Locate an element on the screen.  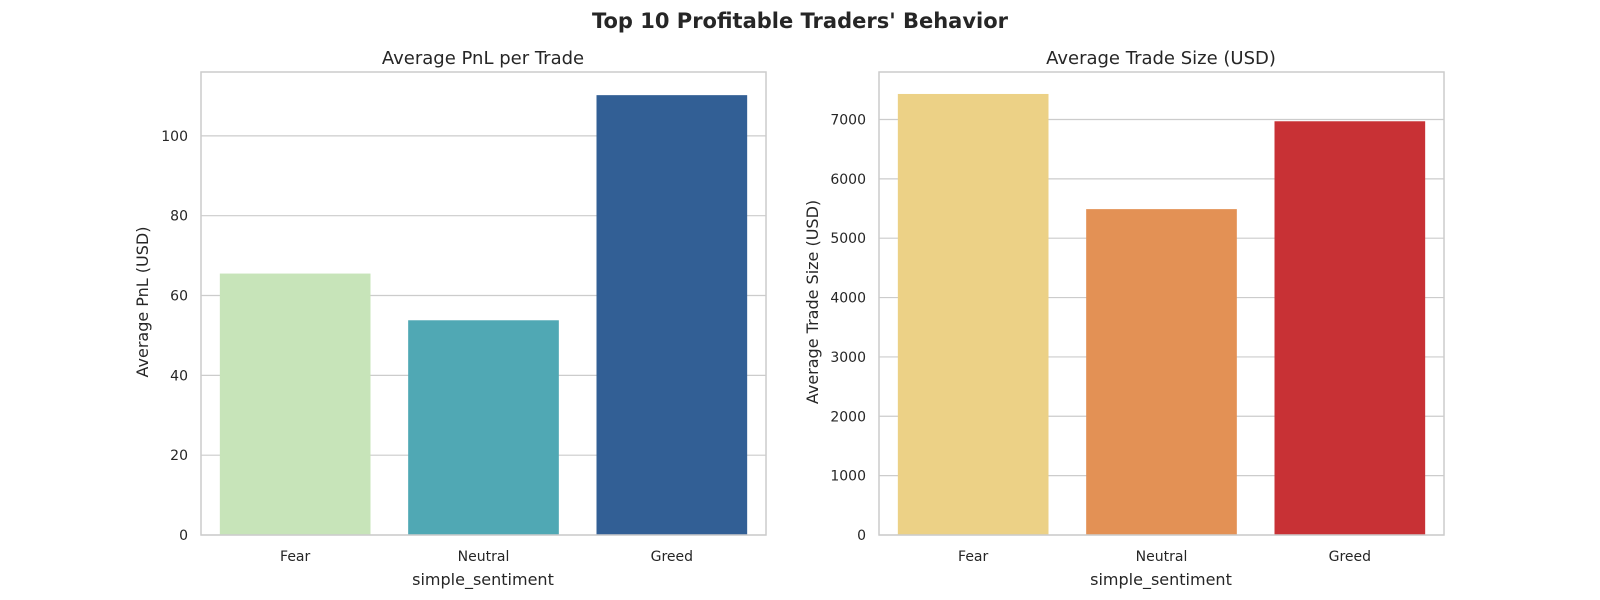
y-tick-label: 20 is located at coordinates (179, 456).